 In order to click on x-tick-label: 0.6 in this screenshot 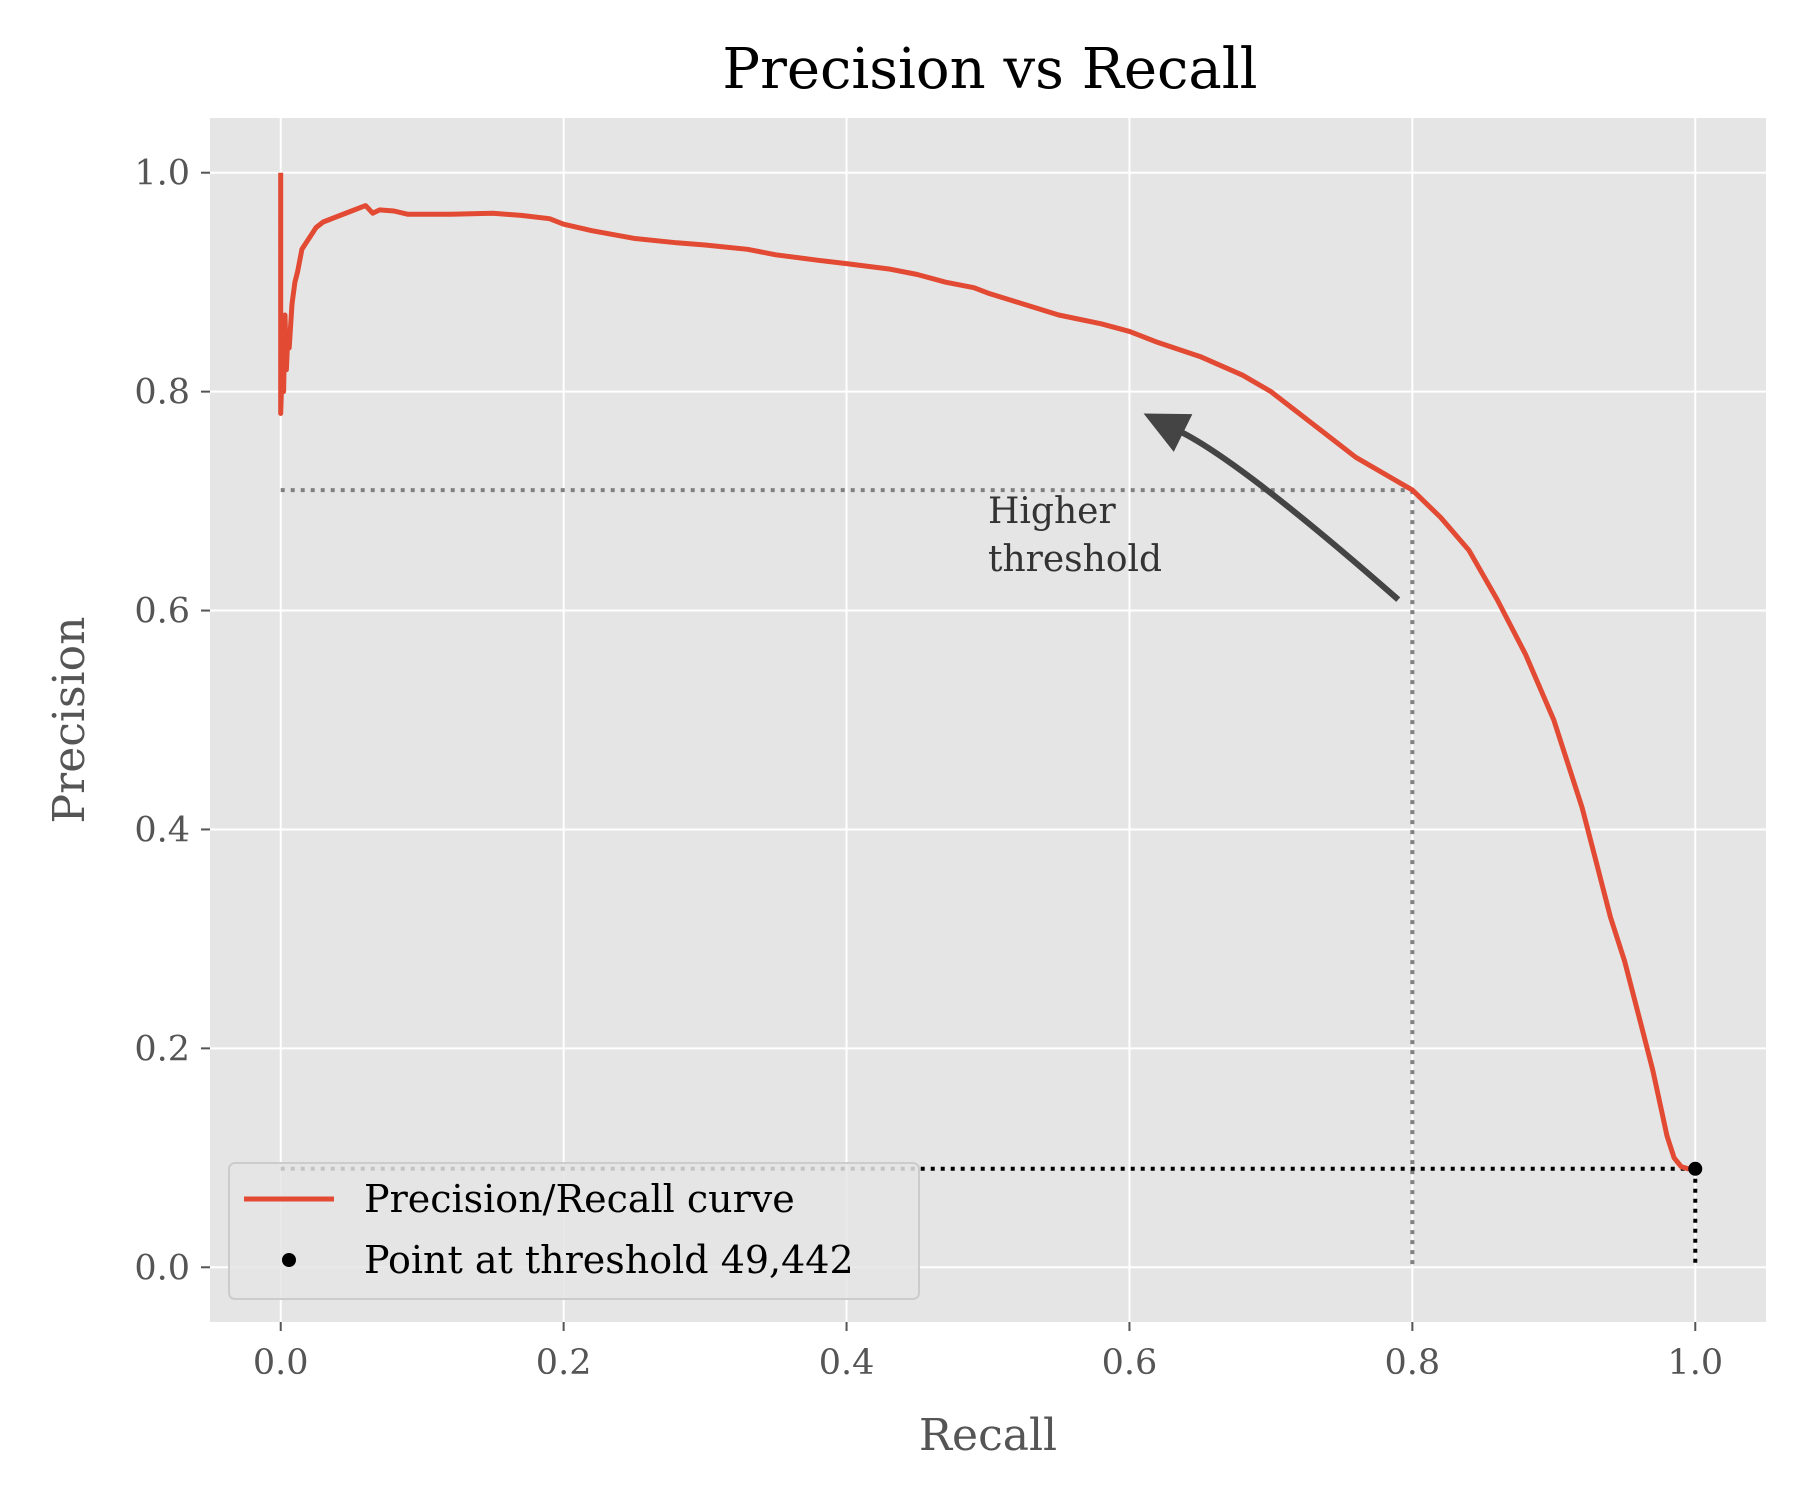, I will do `click(1130, 1363)`.